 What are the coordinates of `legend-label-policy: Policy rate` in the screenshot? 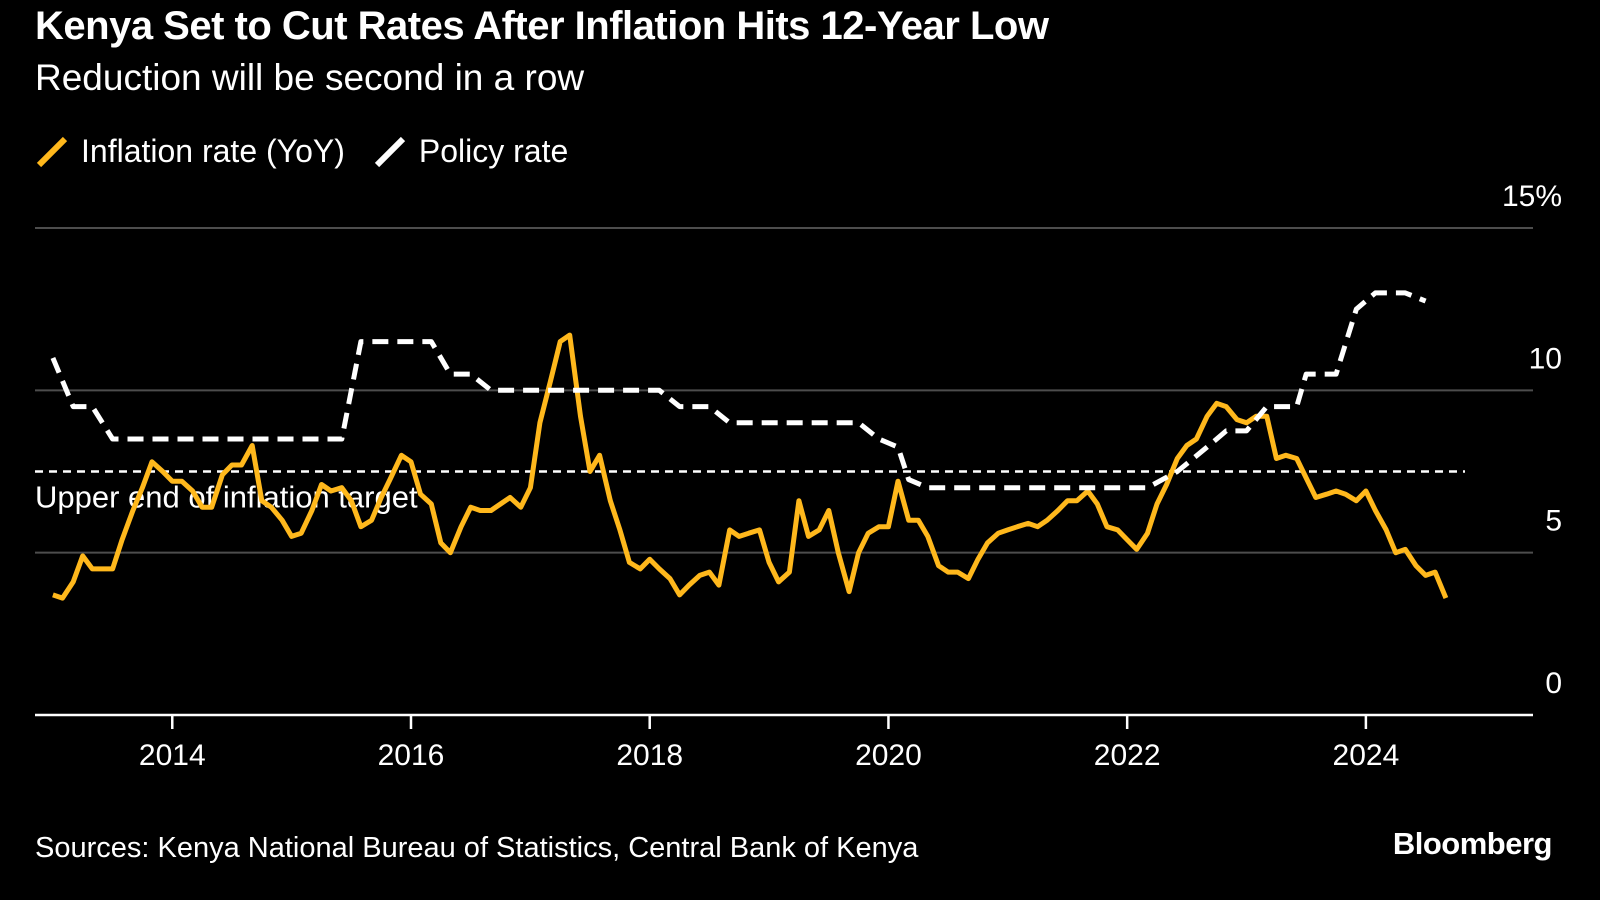 It's located at (493, 151).